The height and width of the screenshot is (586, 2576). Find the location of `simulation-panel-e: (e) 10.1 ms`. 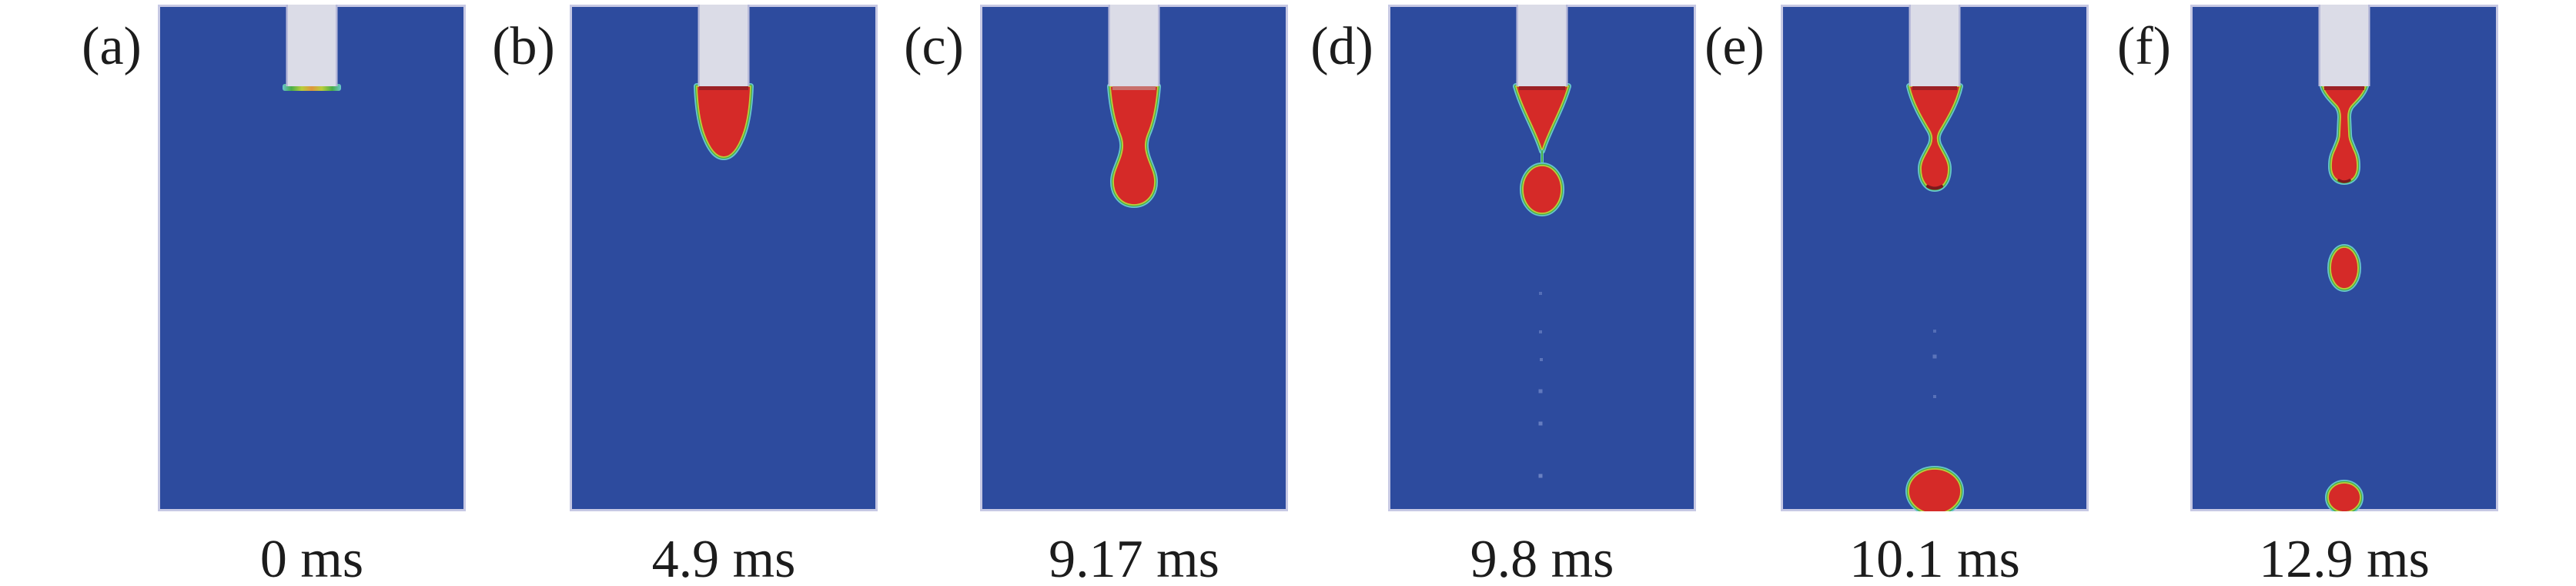

simulation-panel-e: (e) 10.1 ms is located at coordinates (1897, 293).